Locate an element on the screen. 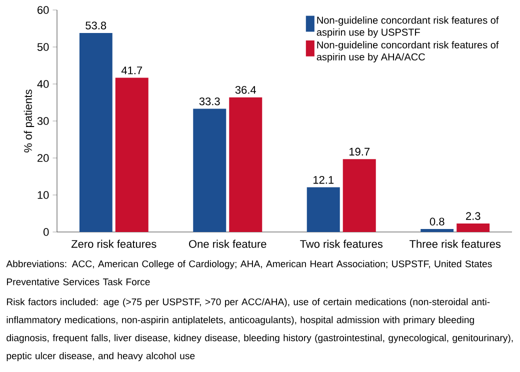  data-label: 36.4 is located at coordinates (245, 90).